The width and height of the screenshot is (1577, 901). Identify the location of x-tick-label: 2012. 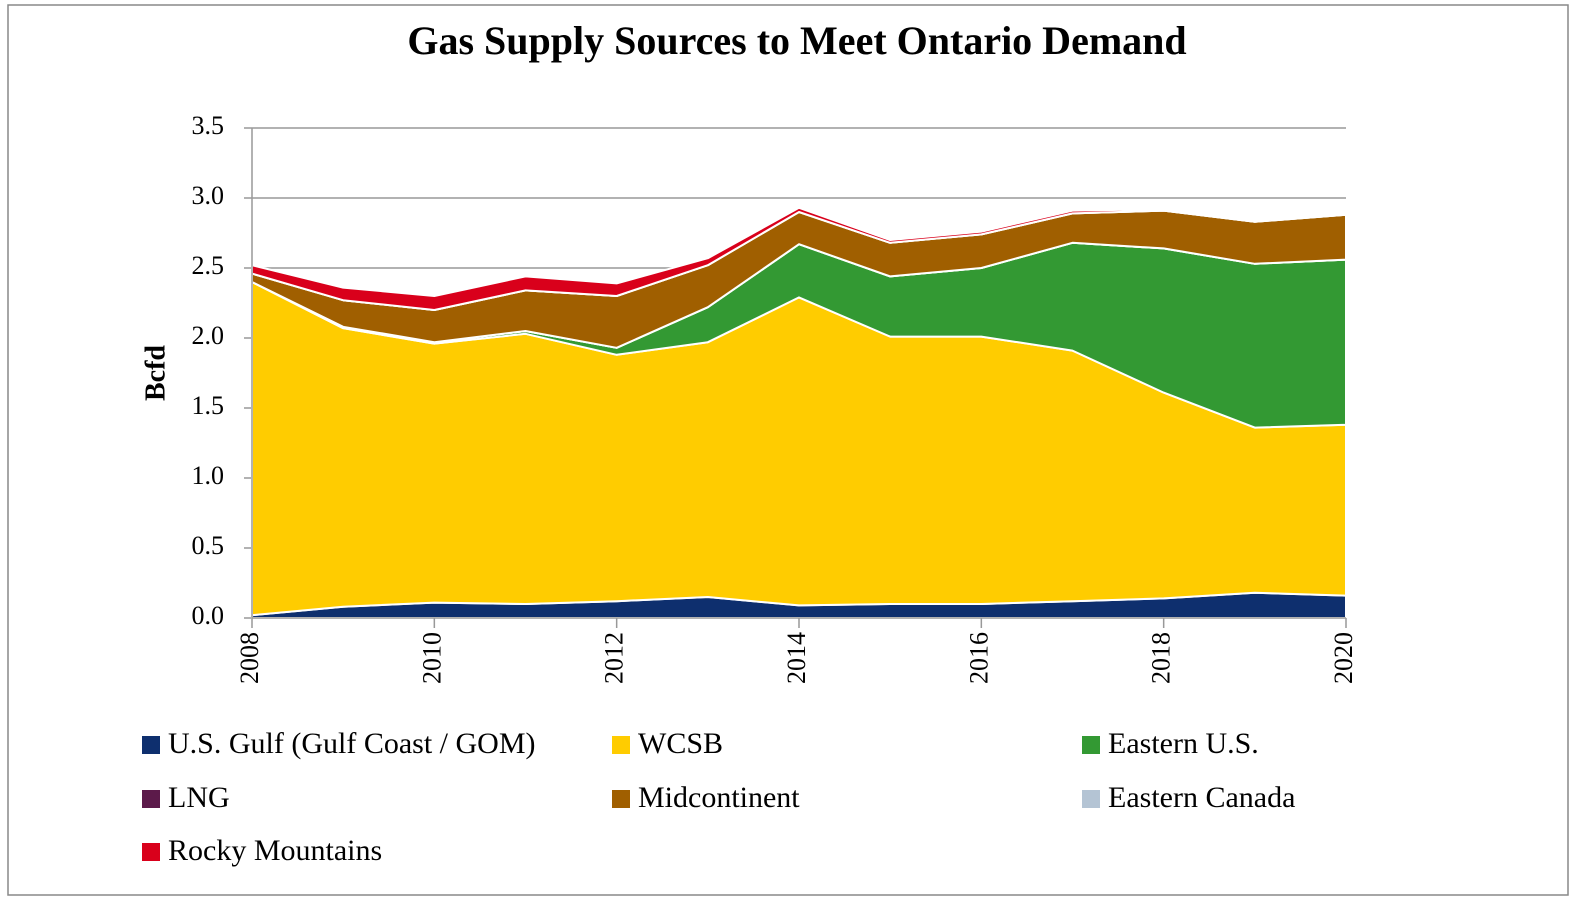
(614, 658).